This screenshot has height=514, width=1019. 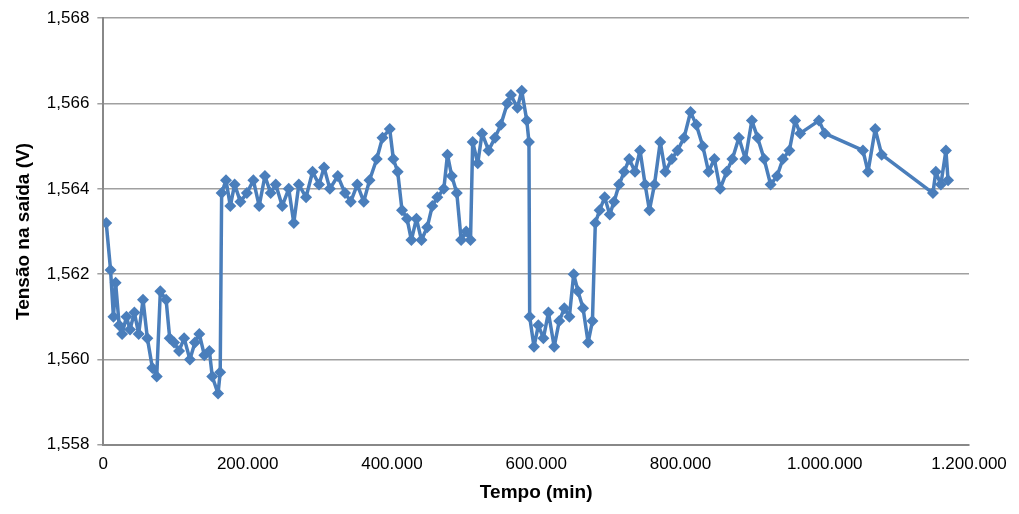 I want to click on x-tick-label: 600.000, so click(x=536, y=463).